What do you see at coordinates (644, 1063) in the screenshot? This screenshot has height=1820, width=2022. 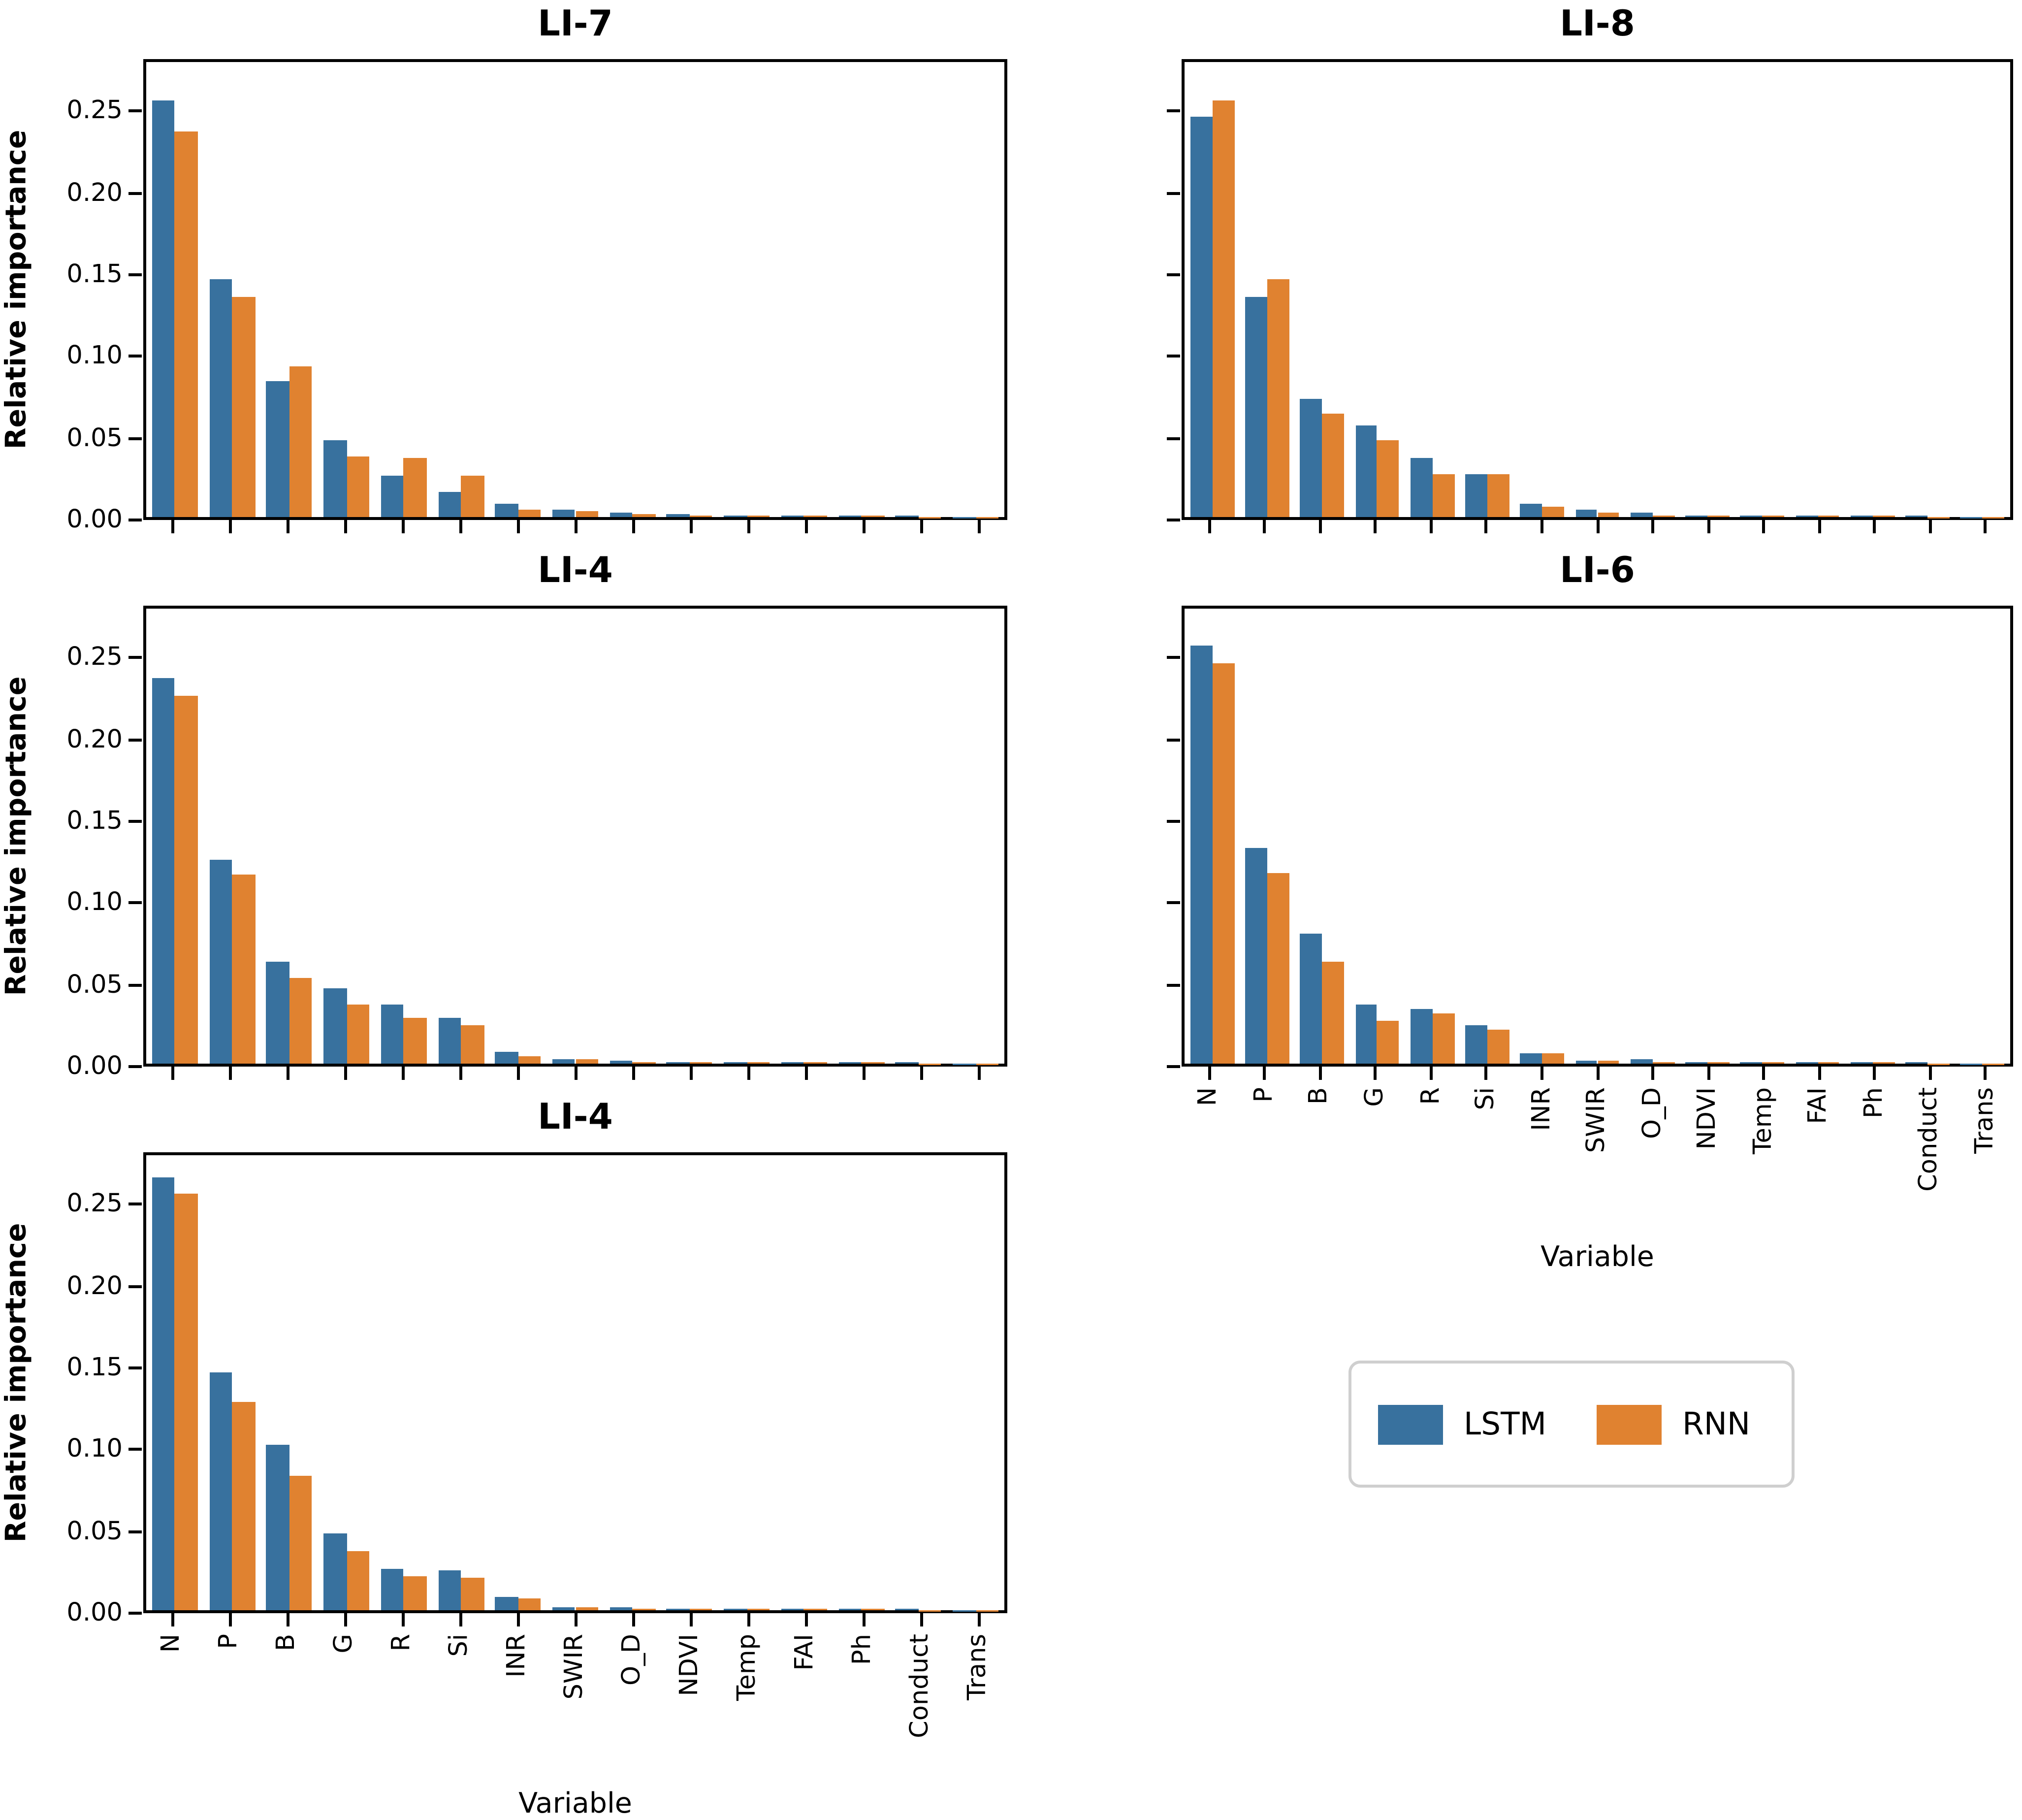 I see `bar-rnn-O_D` at bounding box center [644, 1063].